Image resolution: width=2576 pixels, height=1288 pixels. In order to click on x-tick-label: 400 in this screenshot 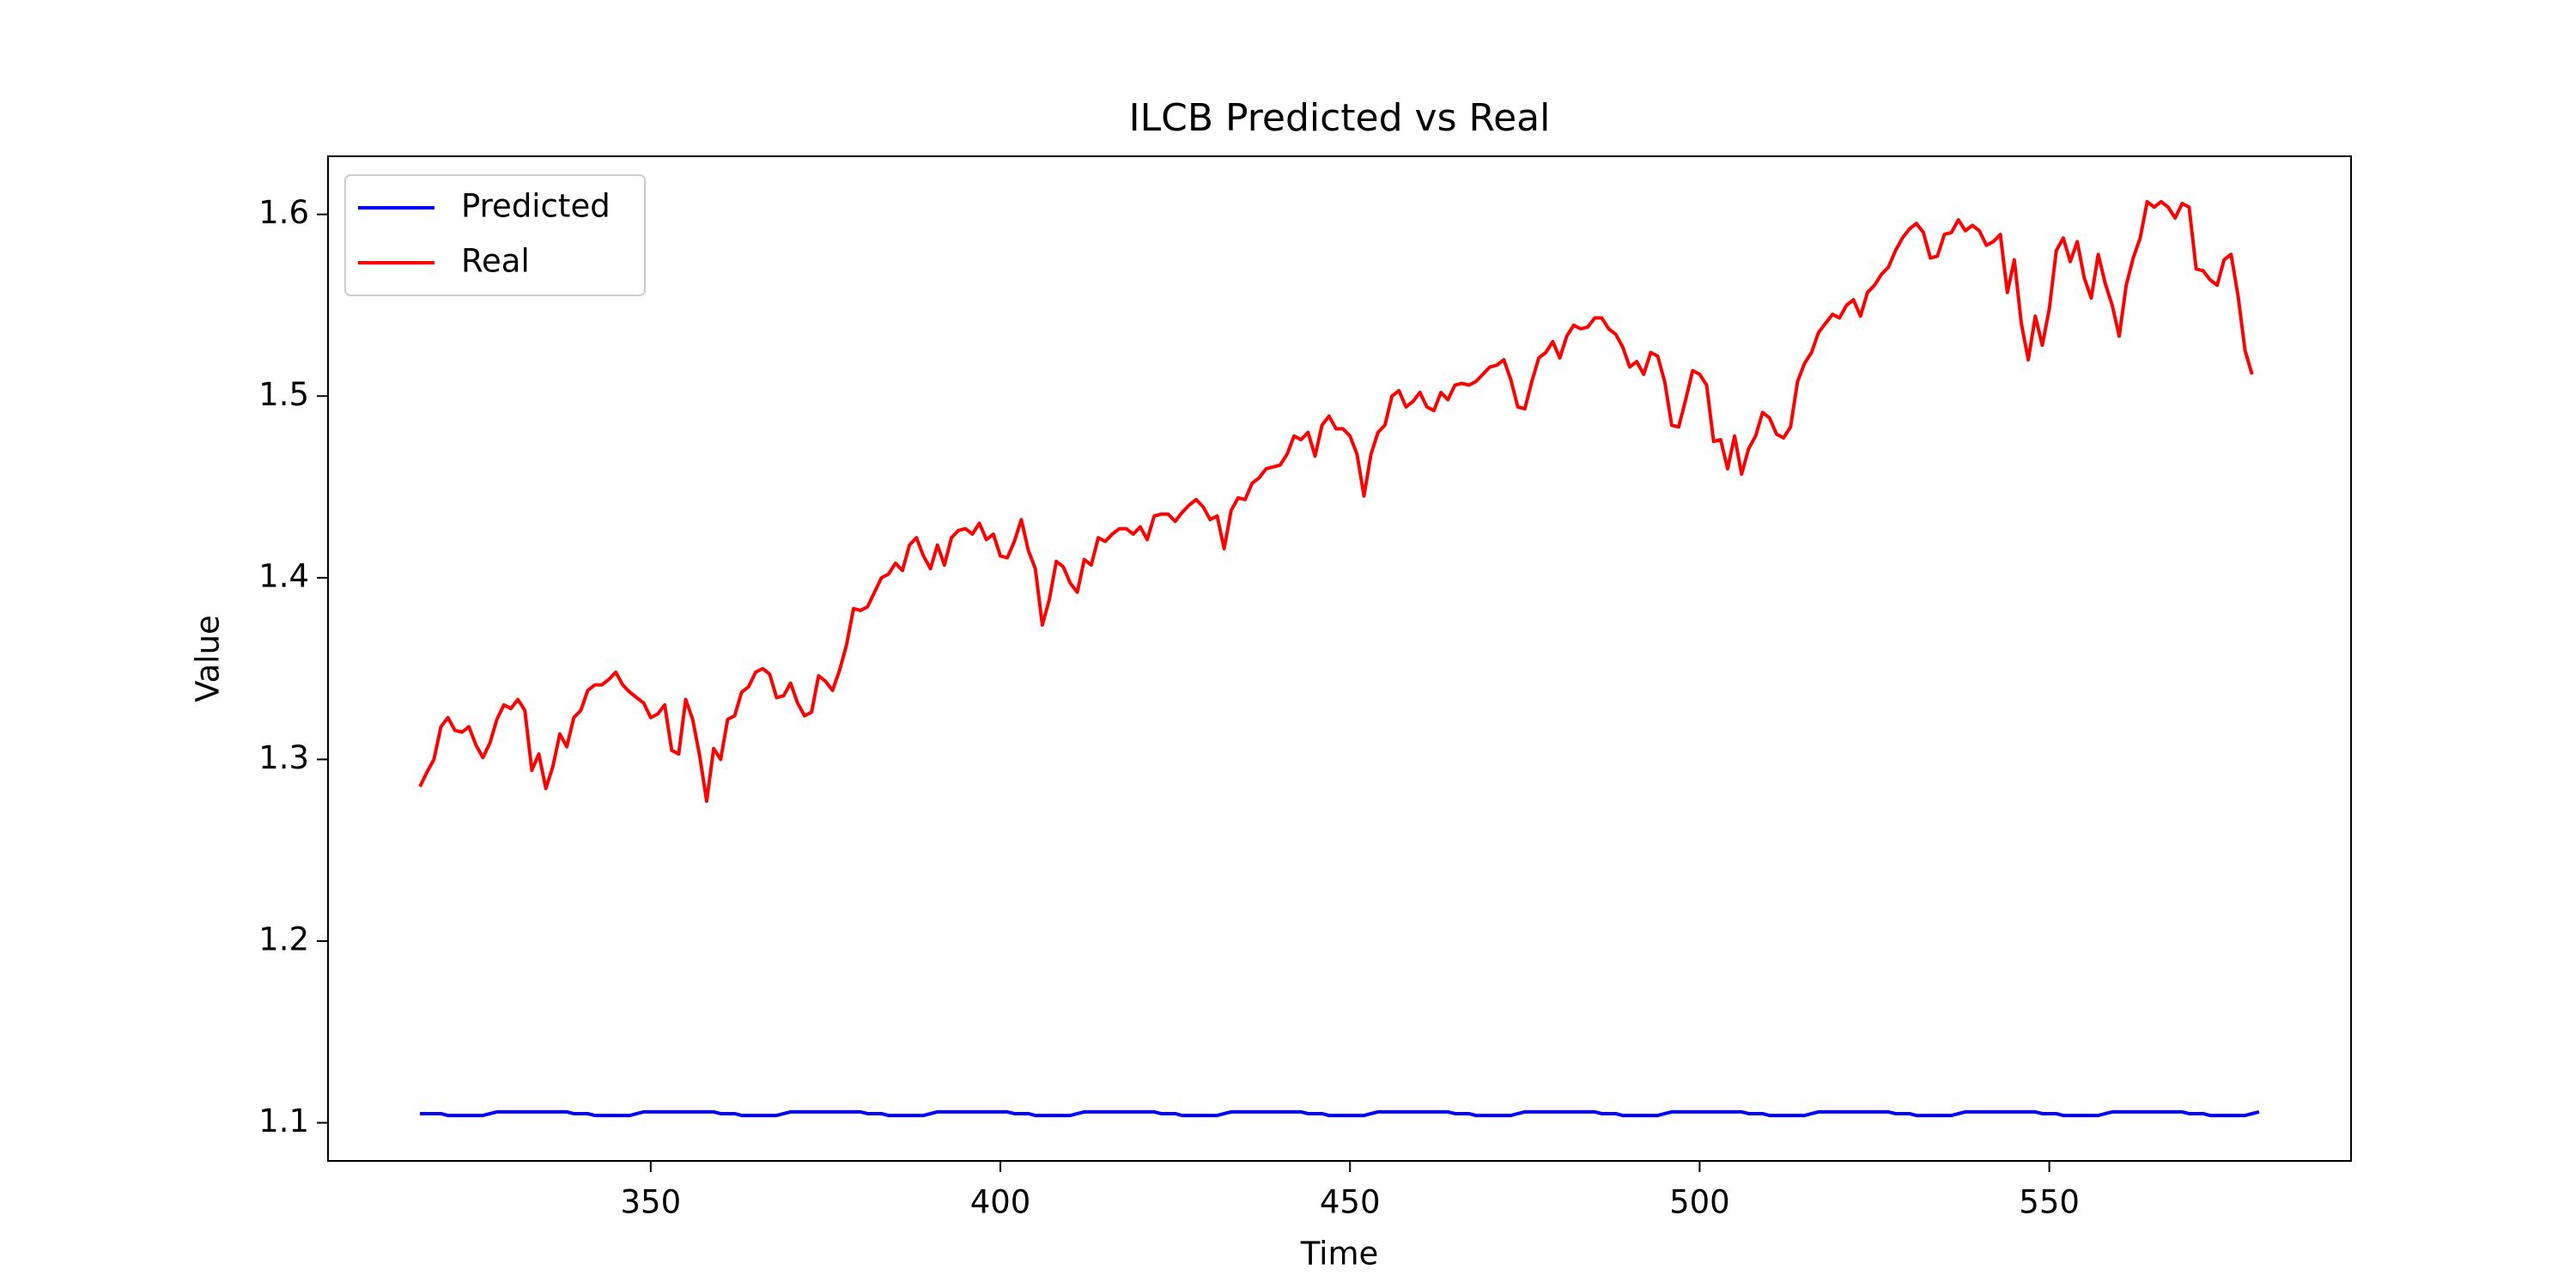, I will do `click(1001, 1202)`.